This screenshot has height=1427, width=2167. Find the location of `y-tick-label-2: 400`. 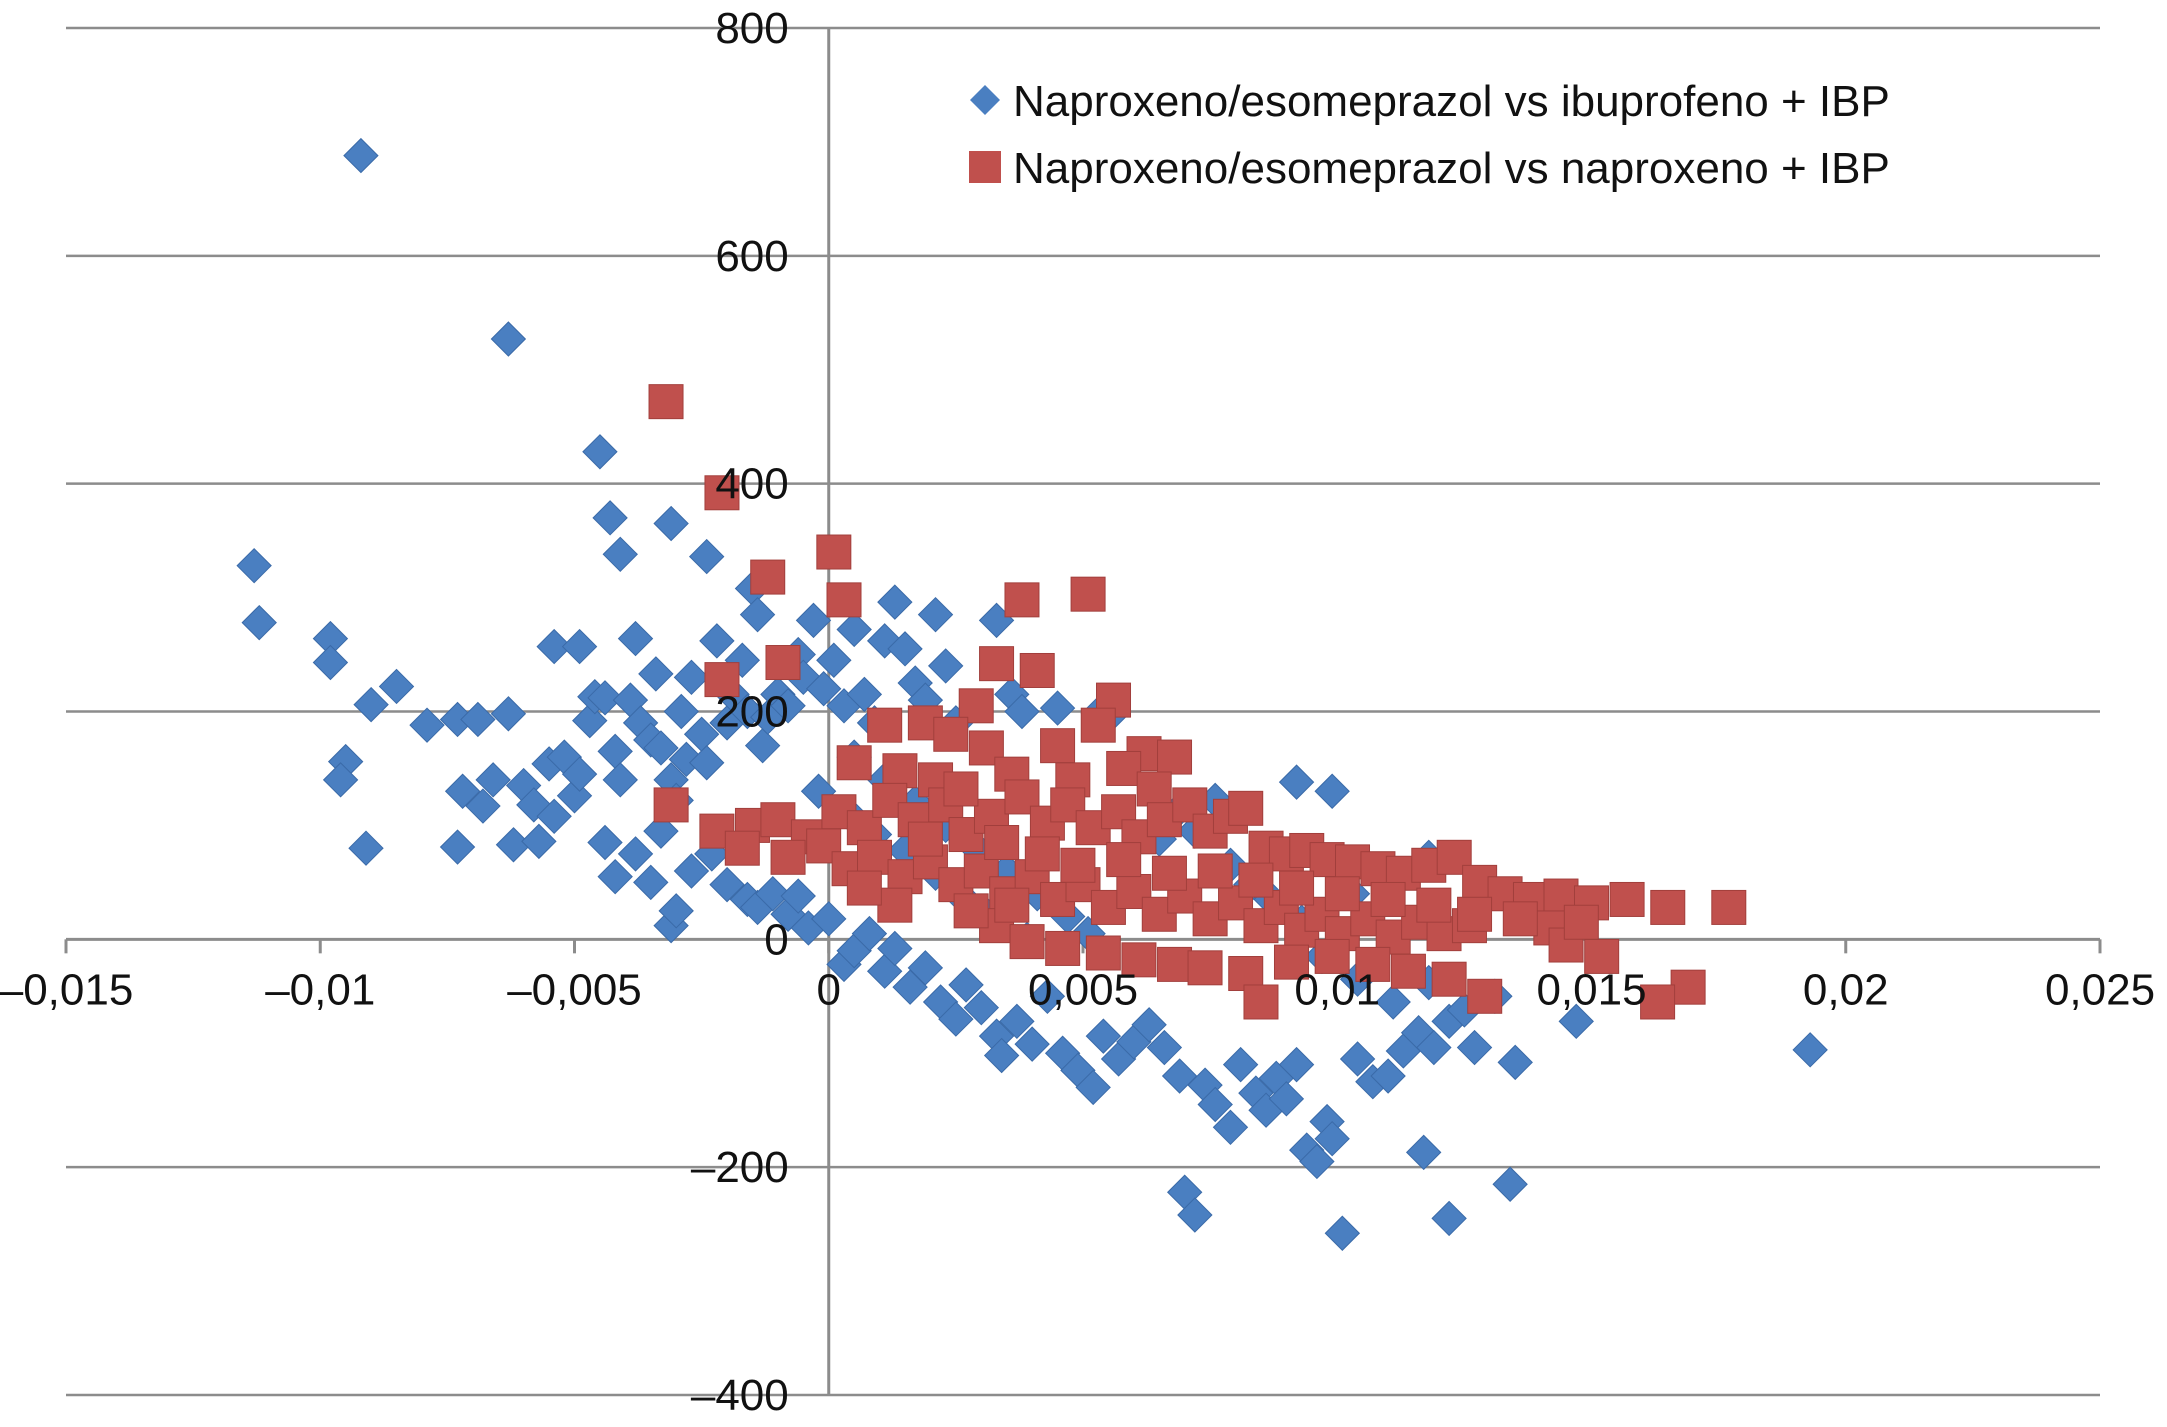

y-tick-label-2: 400 is located at coordinates (751, 484).